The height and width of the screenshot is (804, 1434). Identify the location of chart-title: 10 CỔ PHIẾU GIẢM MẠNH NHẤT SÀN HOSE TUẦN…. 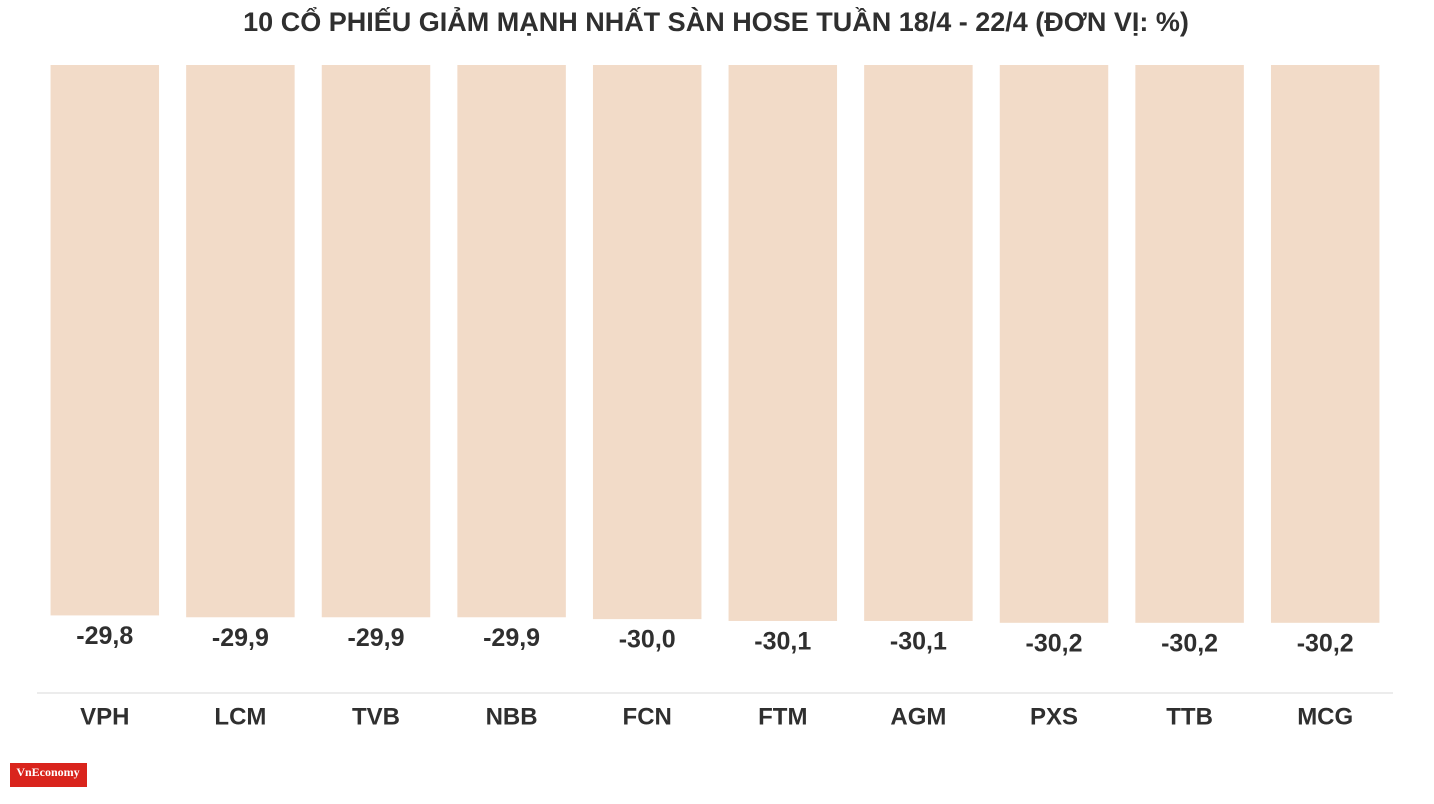
(716, 21).